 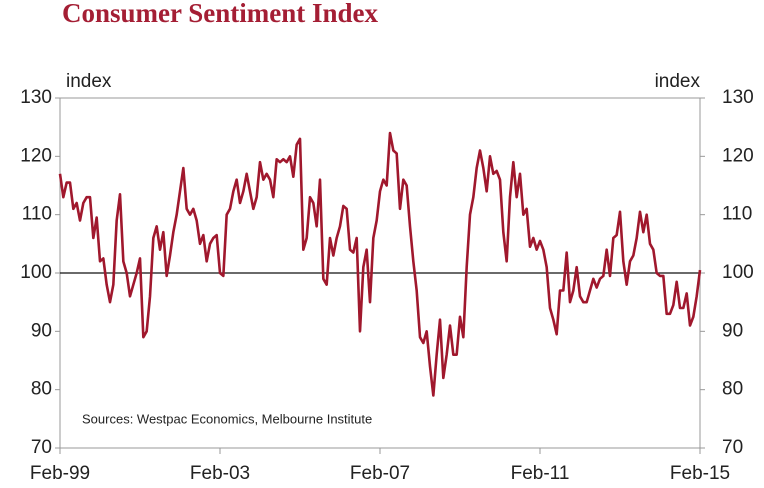 I want to click on x-tick-label: Feb-15, so click(x=700, y=473).